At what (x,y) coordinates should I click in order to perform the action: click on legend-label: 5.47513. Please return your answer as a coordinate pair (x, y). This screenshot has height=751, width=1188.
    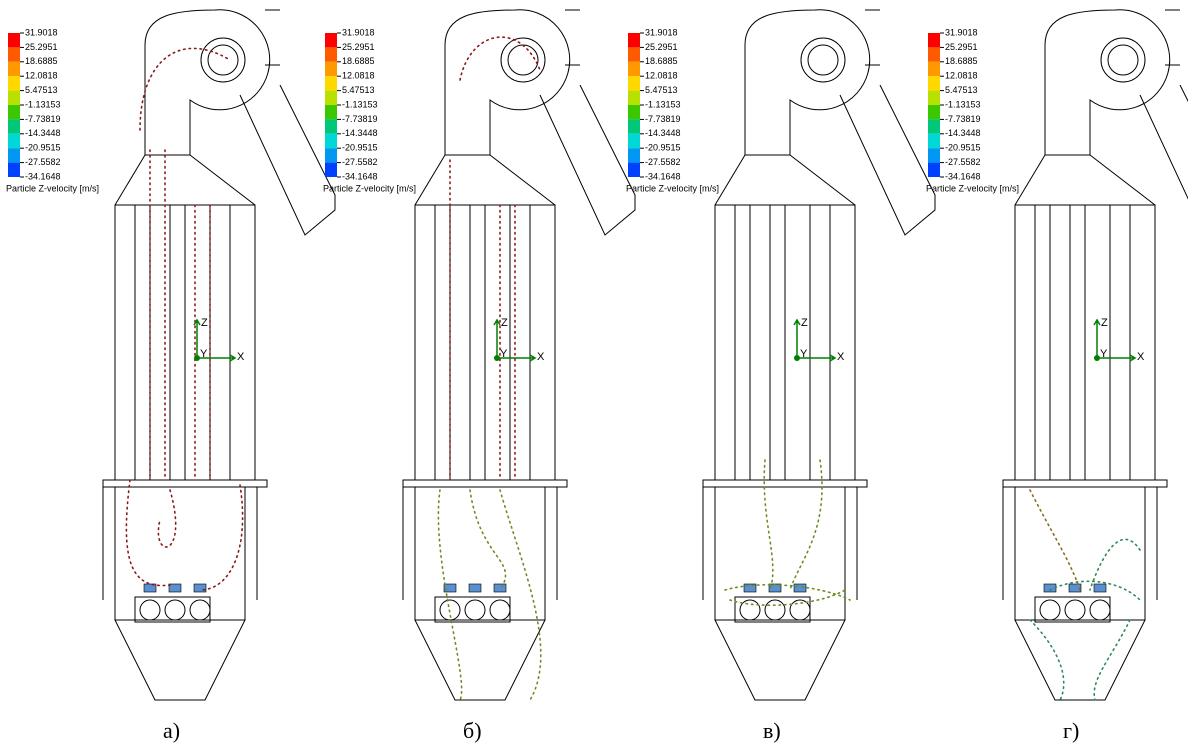
    Looking at the image, I should click on (661, 90).